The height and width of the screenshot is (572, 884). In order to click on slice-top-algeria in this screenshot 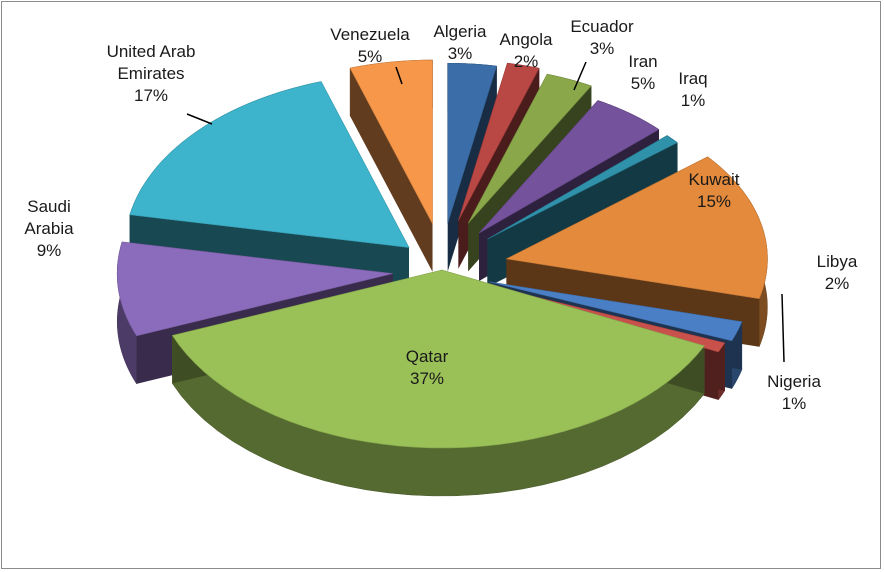, I will do `click(472, 143)`.